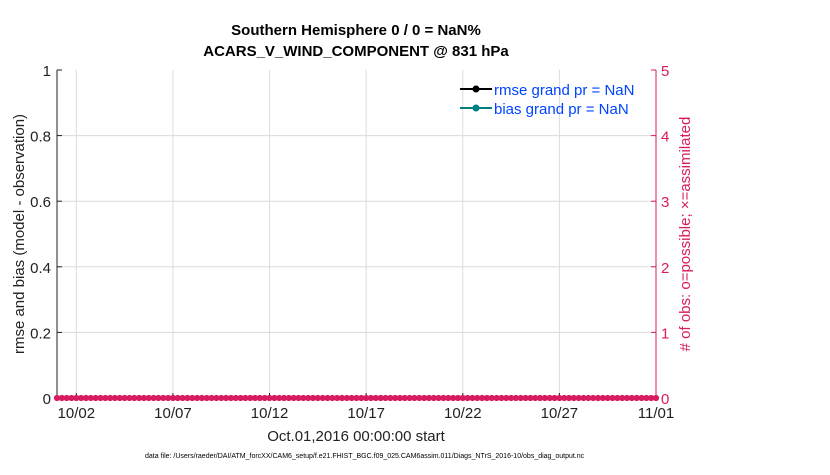  Describe the element at coordinates (561, 109) in the screenshot. I see `legend-bias-label: bias grand pr = NaN` at that location.